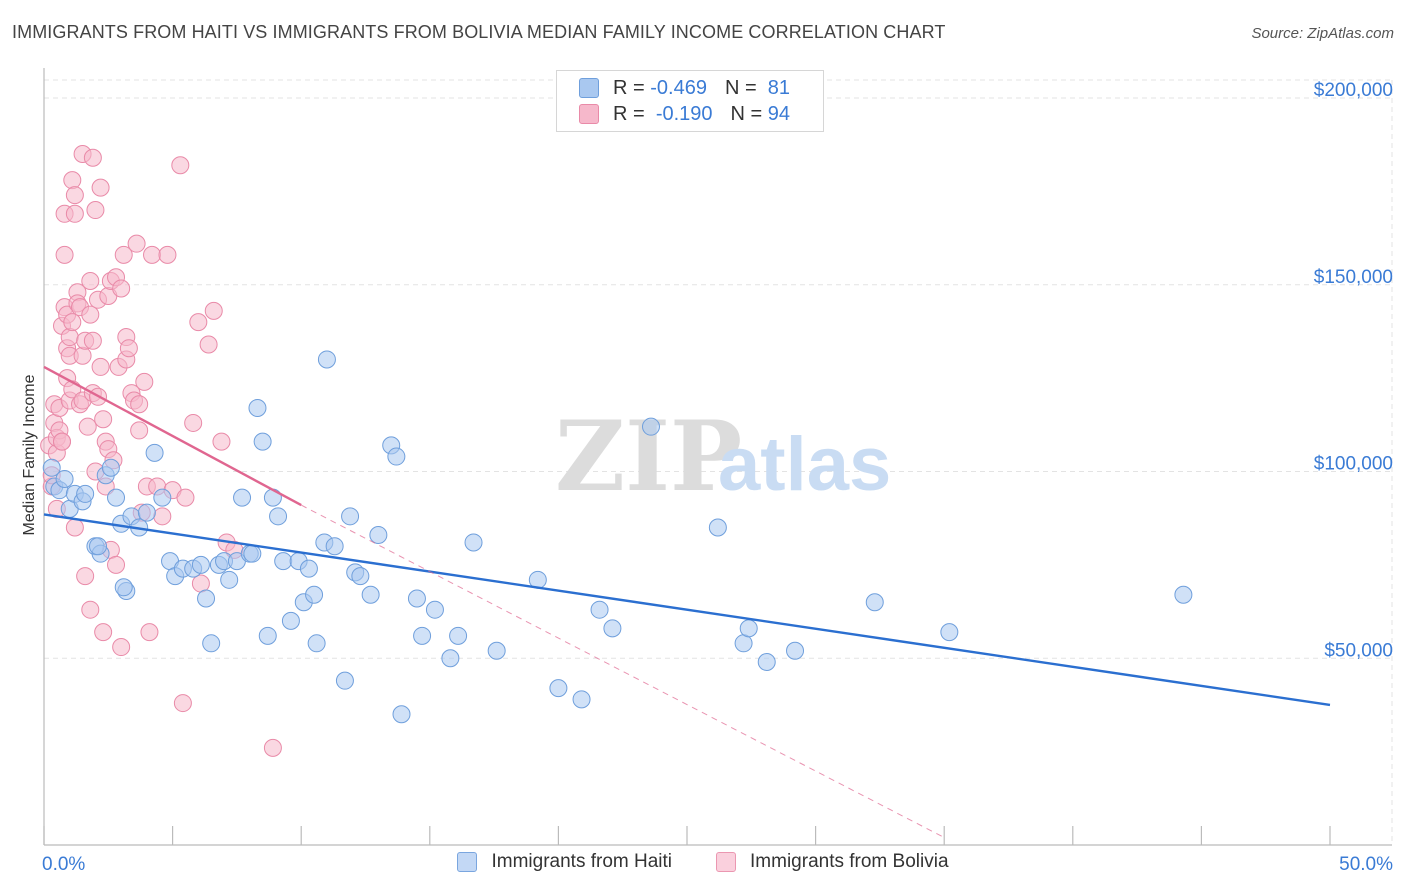 The height and width of the screenshot is (892, 1406). Describe the element at coordinates (804, 464) in the screenshot. I see `watermark-atlas: atlas` at that location.